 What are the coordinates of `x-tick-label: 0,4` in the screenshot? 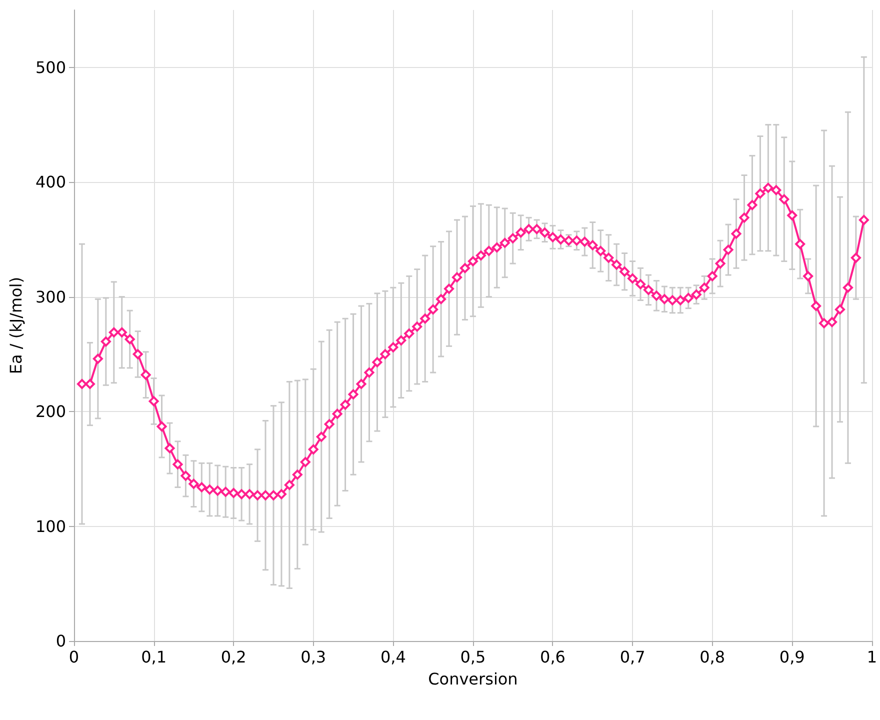 It's located at (393, 657).